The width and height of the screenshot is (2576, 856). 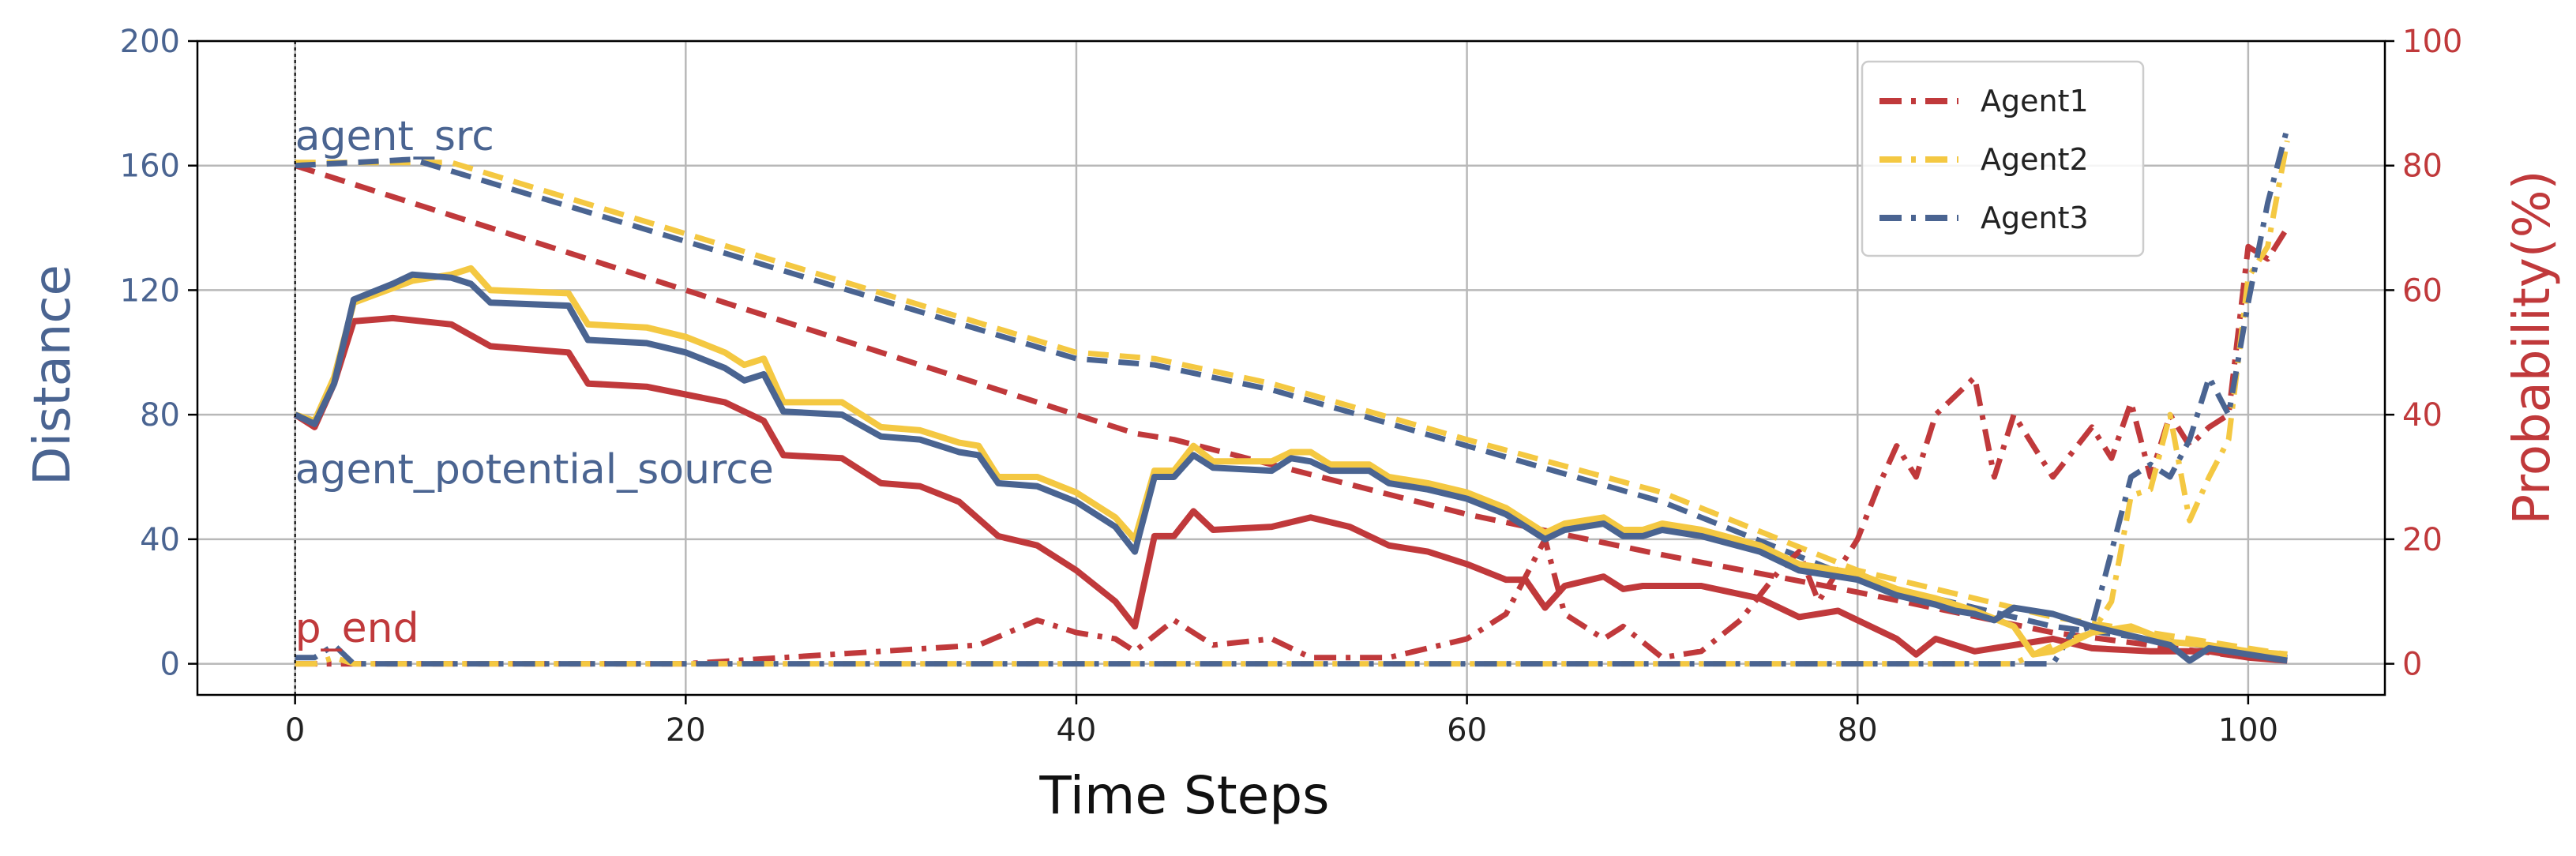 I want to click on x-tick-label: 80, so click(x=1858, y=730).